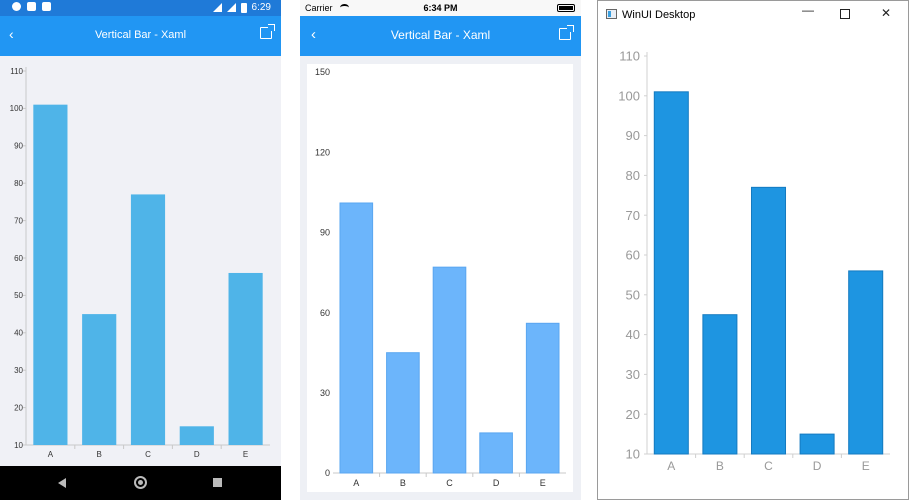 Image resolution: width=909 pixels, height=500 pixels. I want to click on ios-nav-bar: ‹ Vertical Bar - Xaml, so click(440, 36).